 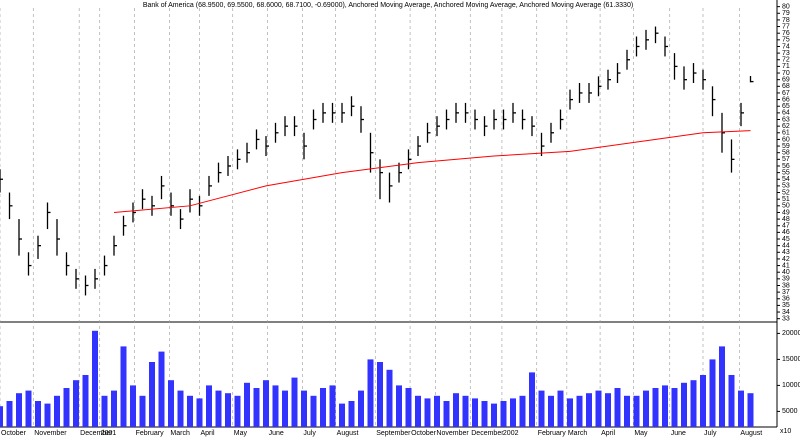 What do you see at coordinates (786, 265) in the screenshot?
I see `y-tick-label: 41` at bounding box center [786, 265].